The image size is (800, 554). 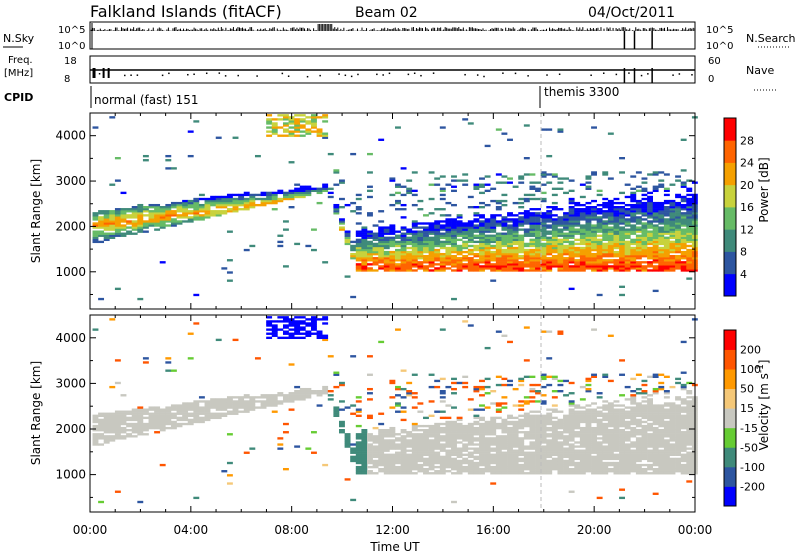 I want to click on freq-marks, so click(x=392, y=75).